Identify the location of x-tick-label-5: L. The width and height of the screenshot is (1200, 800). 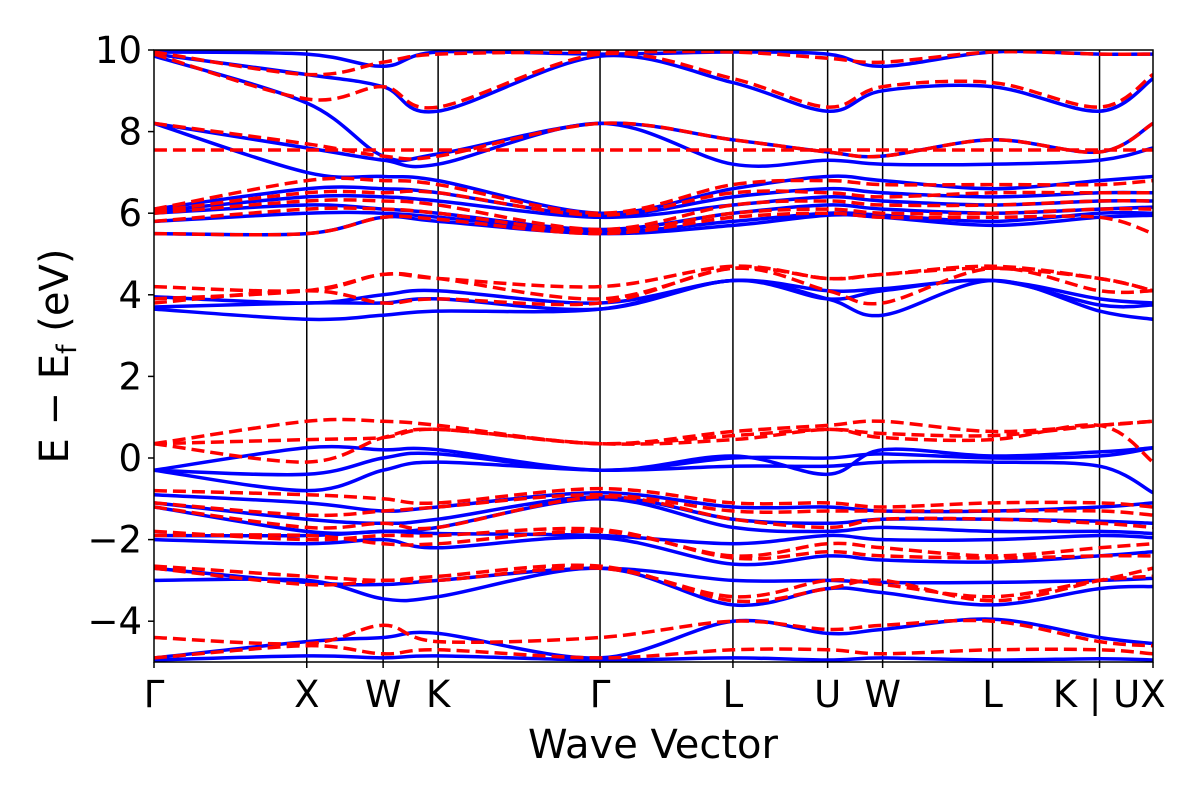
(733, 694).